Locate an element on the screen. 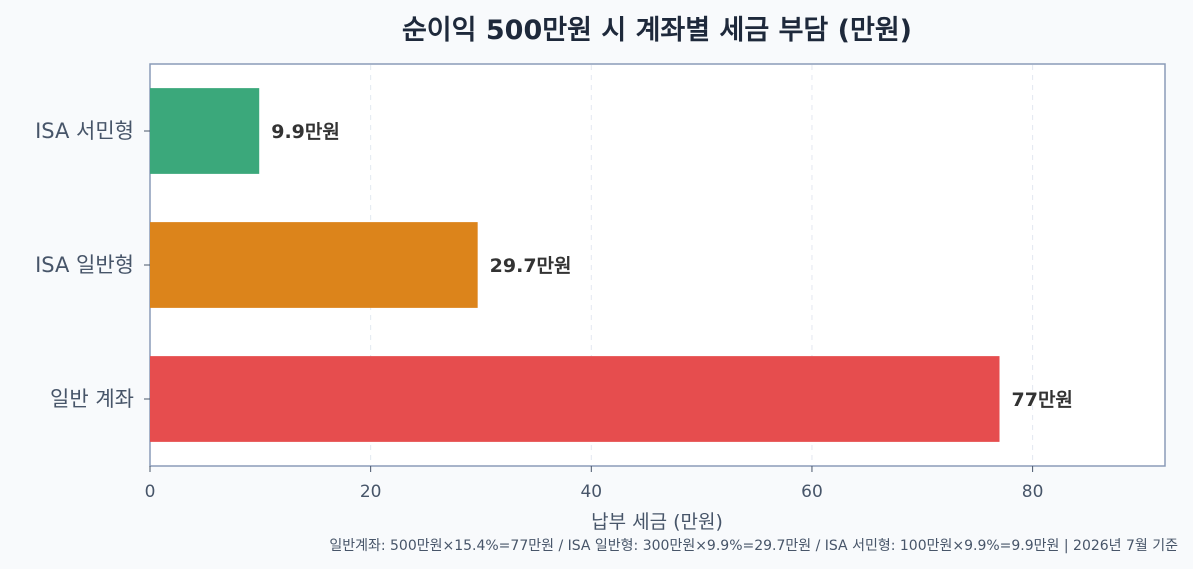  bar-value-label: 29.7만원 is located at coordinates (531, 266).